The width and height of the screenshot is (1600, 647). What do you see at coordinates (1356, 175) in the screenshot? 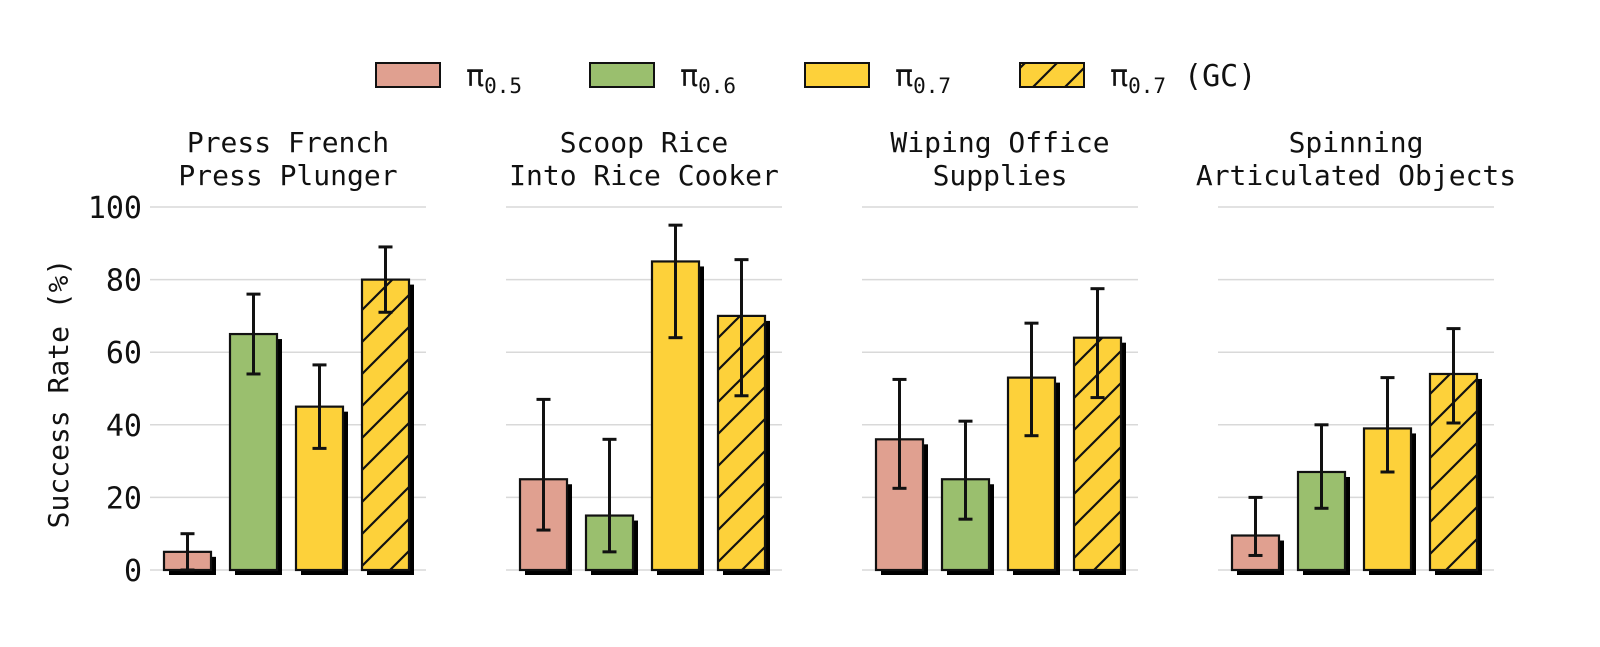
I see `panel-title-4-line-2: Articulated Objects` at bounding box center [1356, 175].